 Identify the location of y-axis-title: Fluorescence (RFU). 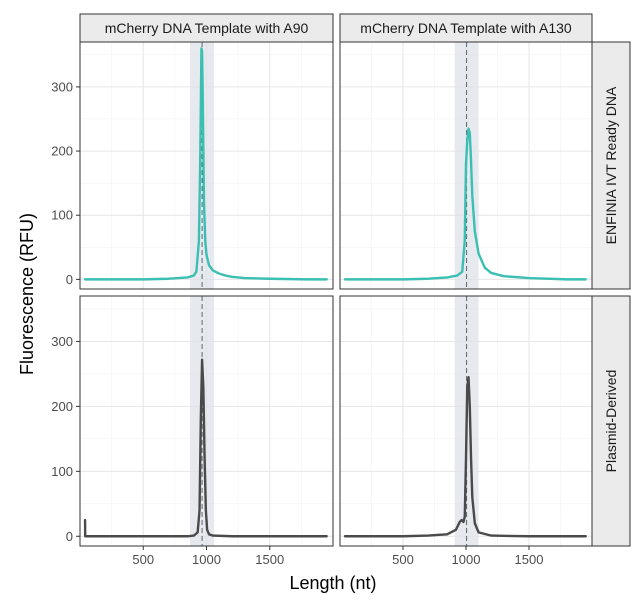
(27, 294).